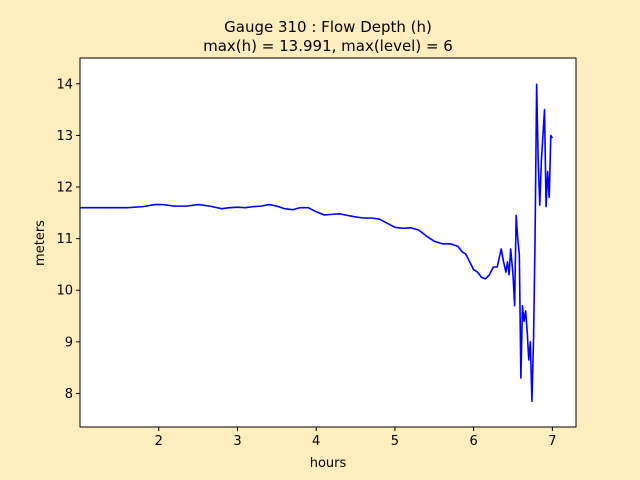  What do you see at coordinates (64, 291) in the screenshot?
I see `y-tick-label: 10` at bounding box center [64, 291].